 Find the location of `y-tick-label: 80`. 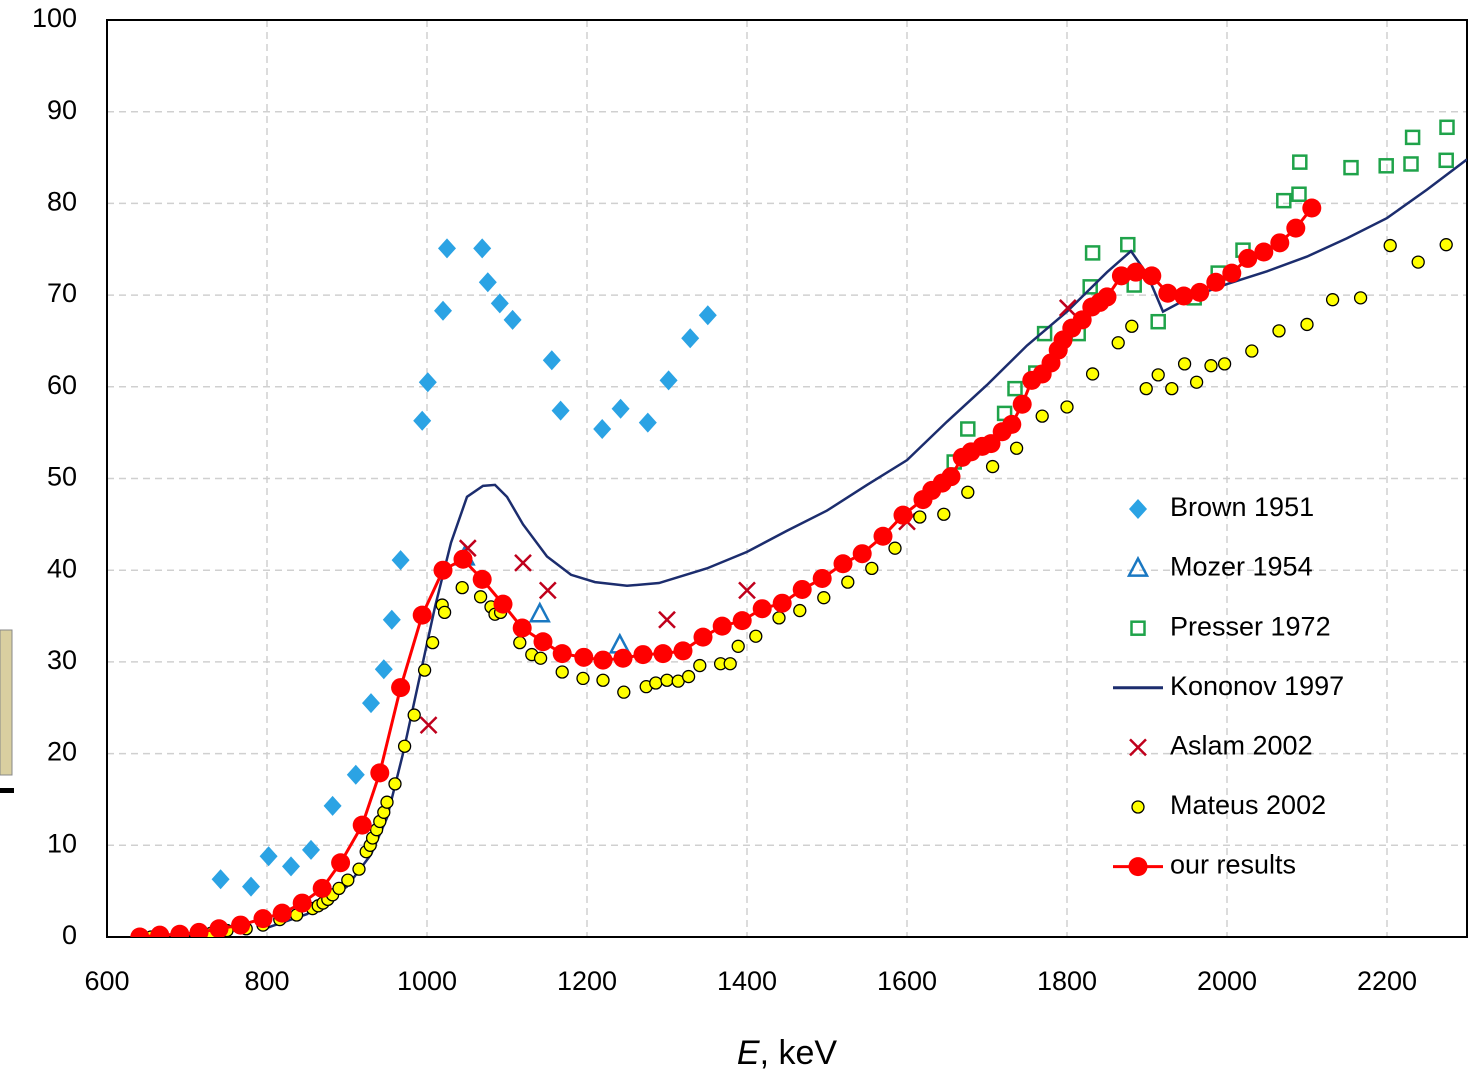

y-tick-label: 80 is located at coordinates (62, 202).